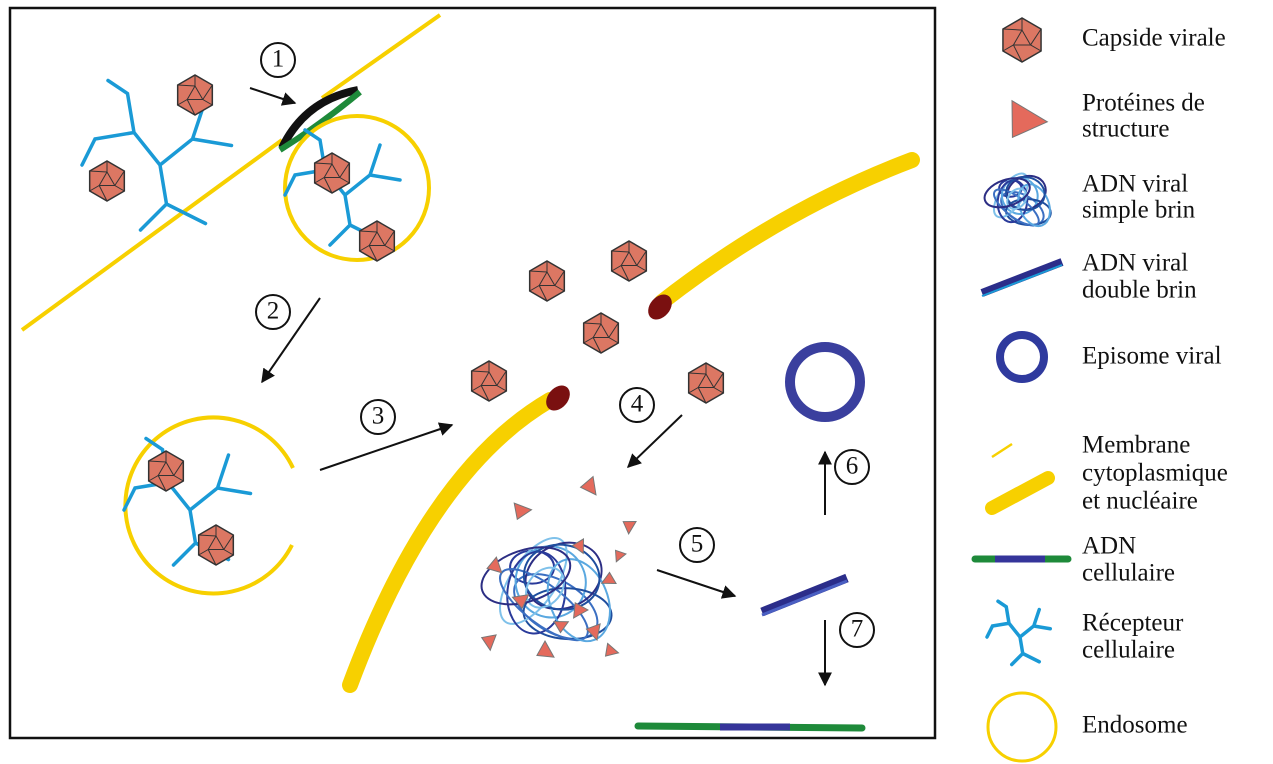 The image size is (1273, 764). I want to click on double-strand-dna, so click(804, 598).